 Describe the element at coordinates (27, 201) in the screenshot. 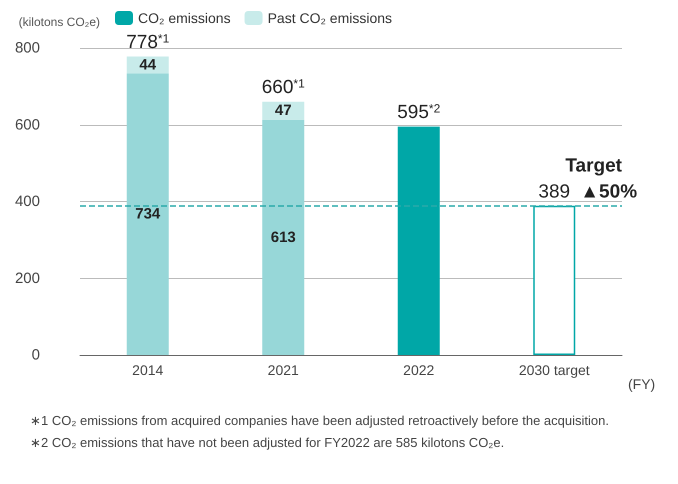

I see `y-tick-label: 400` at that location.